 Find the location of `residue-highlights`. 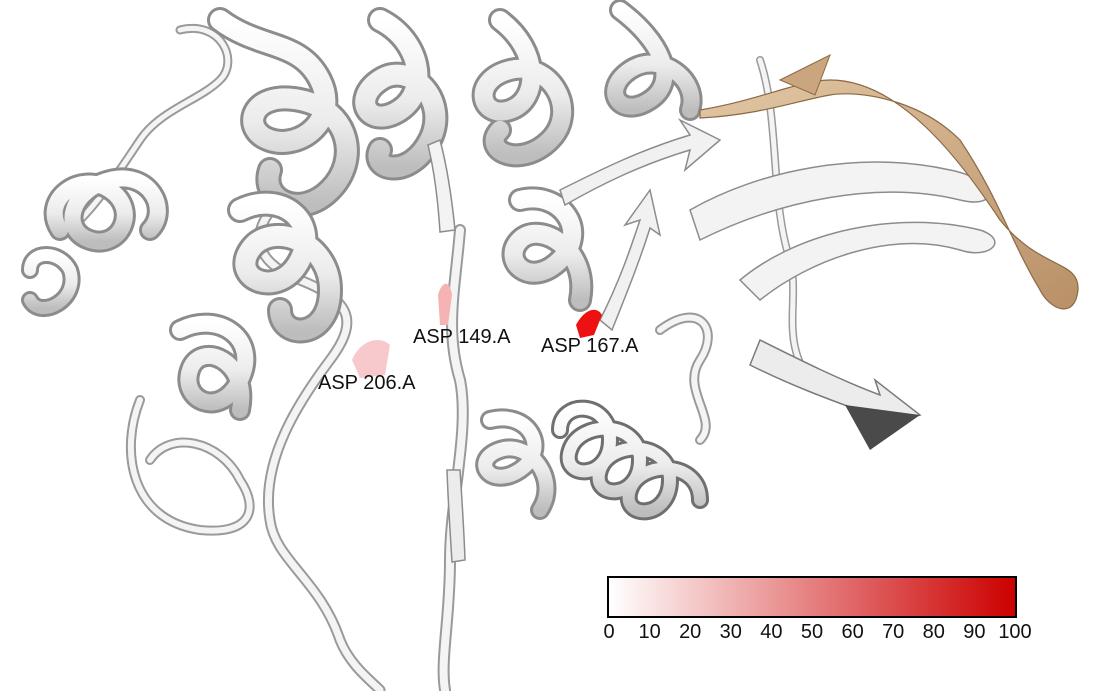

residue-highlights is located at coordinates (477, 330).